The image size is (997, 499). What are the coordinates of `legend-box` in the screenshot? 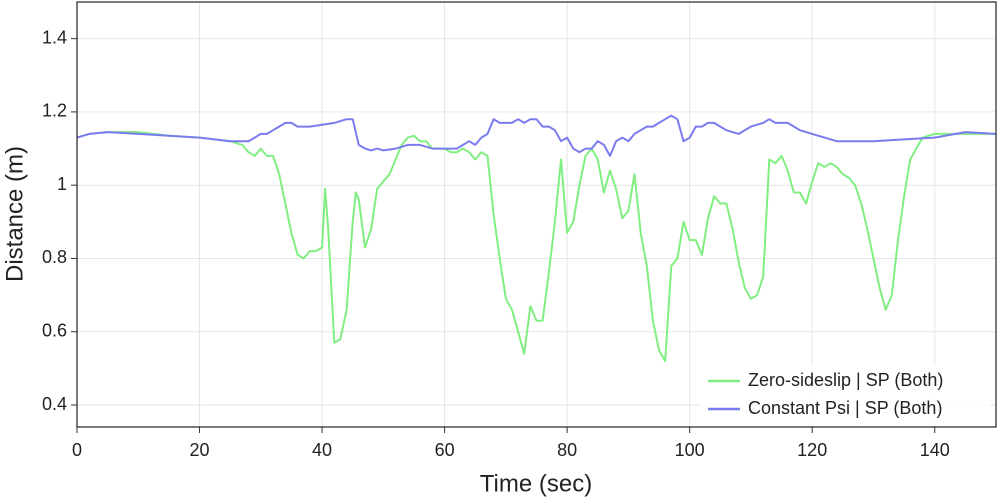 It's located at (845, 395).